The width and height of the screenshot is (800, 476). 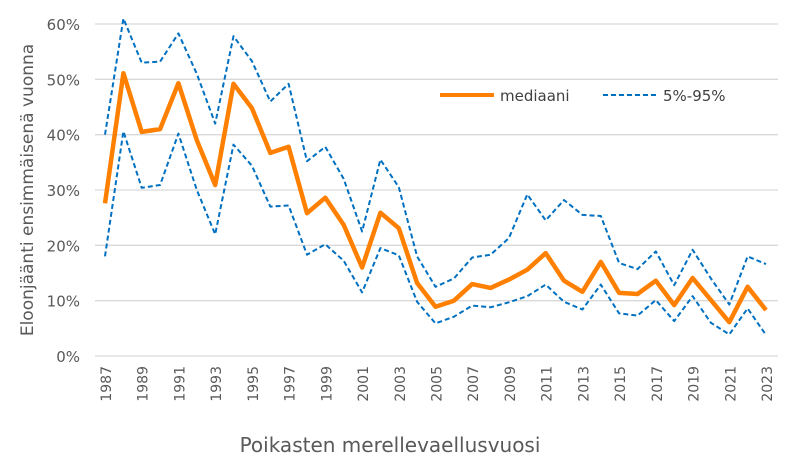 I want to click on x-tick-label: 2023, so click(x=768, y=384).